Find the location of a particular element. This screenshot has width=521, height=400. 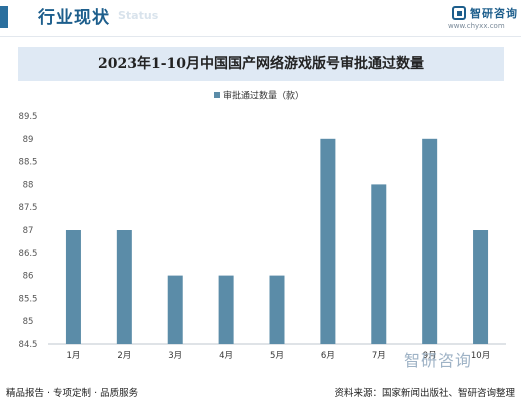

x-tick-label: 7月 is located at coordinates (379, 356).